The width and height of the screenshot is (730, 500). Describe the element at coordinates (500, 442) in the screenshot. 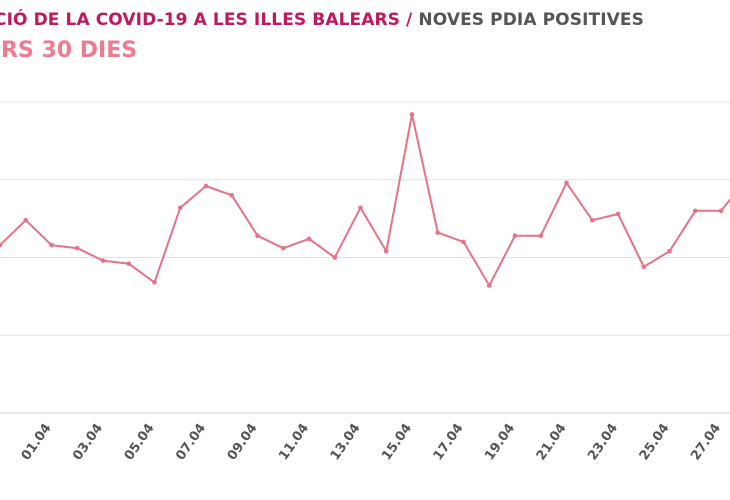

I see `x-tick-label: 19.04` at that location.